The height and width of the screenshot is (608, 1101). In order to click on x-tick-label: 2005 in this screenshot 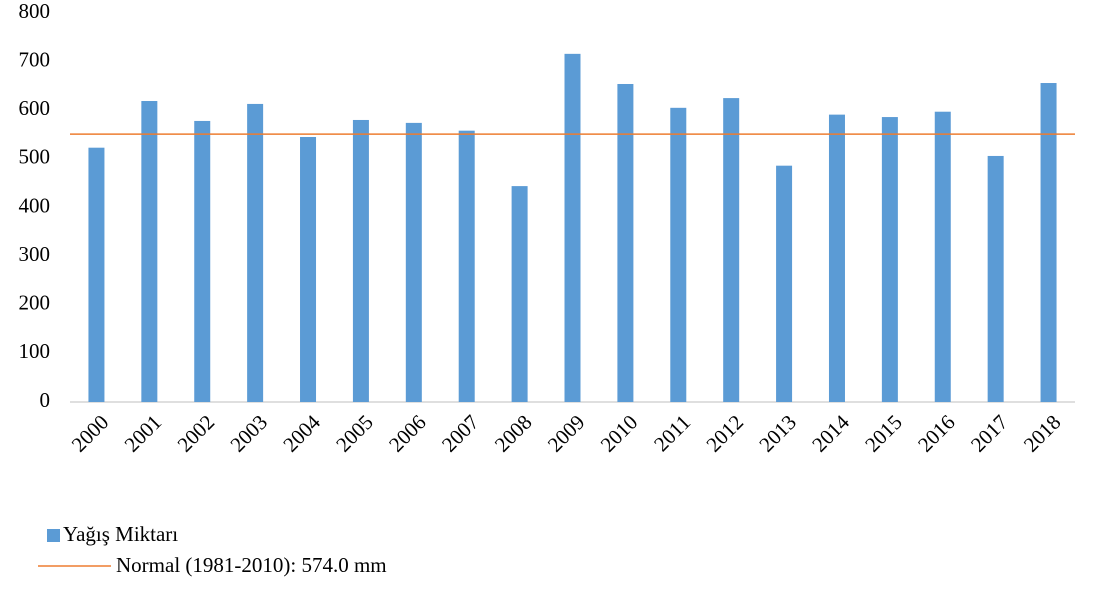, I will do `click(354, 433)`.